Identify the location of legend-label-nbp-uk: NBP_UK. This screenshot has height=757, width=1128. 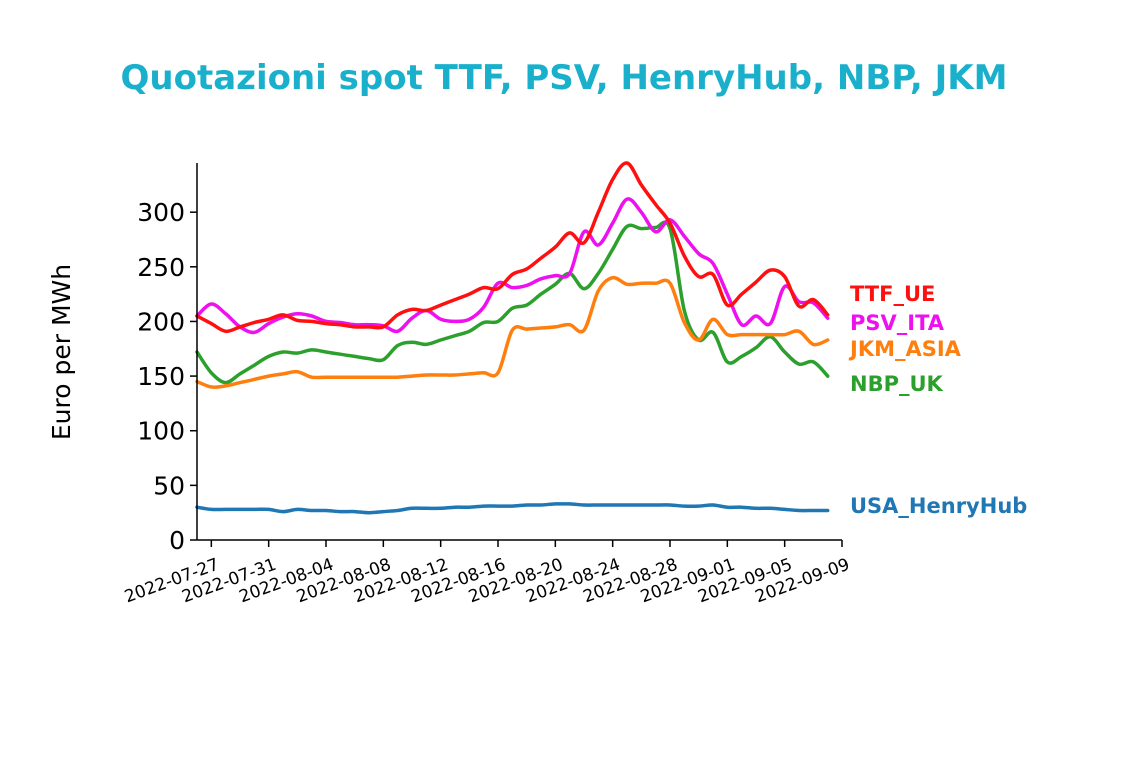
(897, 384).